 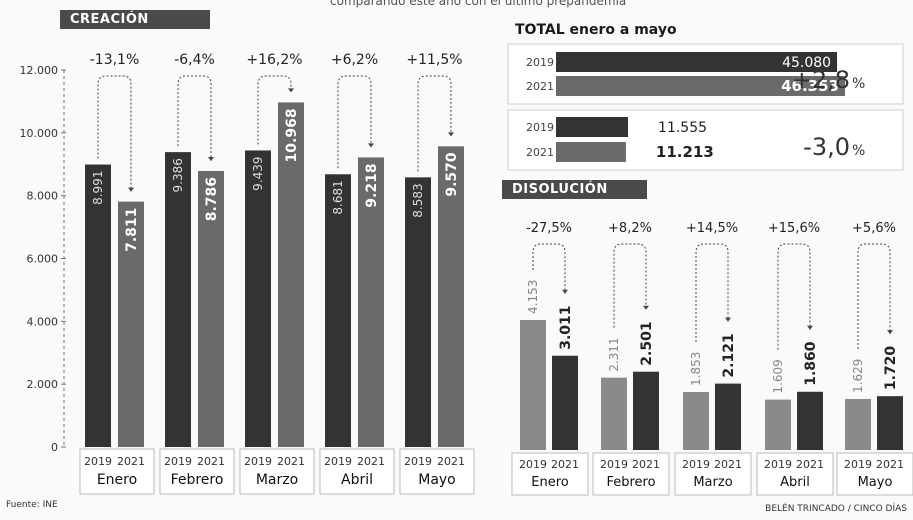 I want to click on value-label-2021: 9.218, so click(x=372, y=185).